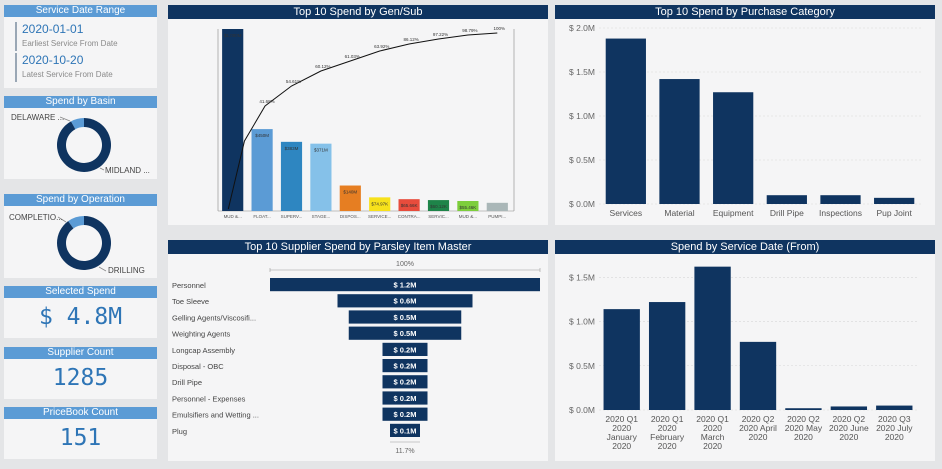 This screenshot has height=469, width=942. I want to click on spend-by-operation-card: Spend by Operation COMPLETIO... DRILLING, so click(80, 236).